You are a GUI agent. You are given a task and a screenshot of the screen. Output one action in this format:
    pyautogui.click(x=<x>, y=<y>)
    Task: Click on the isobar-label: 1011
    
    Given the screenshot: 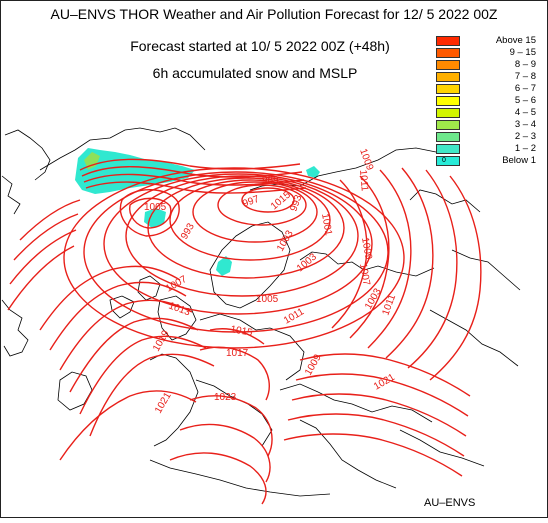 What is the action you would take?
    pyautogui.click(x=363, y=180)
    